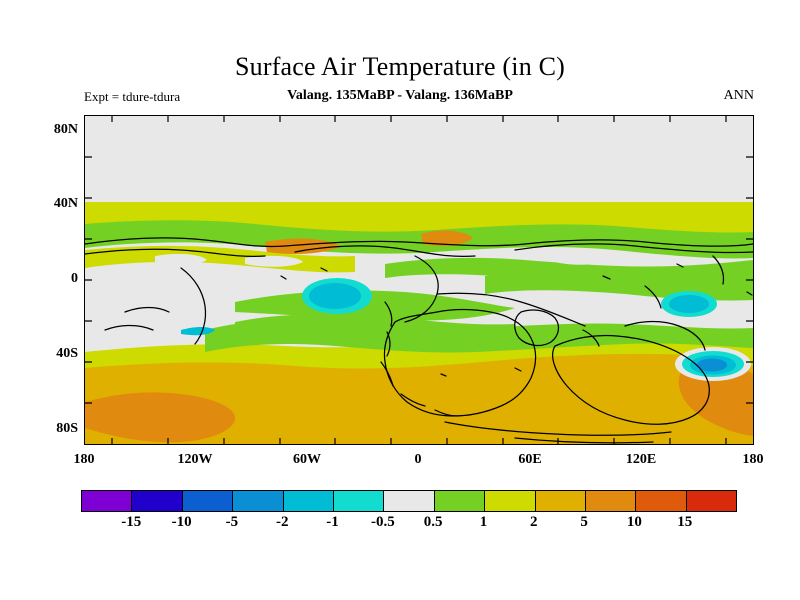 The image size is (800, 600). Describe the element at coordinates (131, 522) in the screenshot. I see `colorbar-tick--15: -15` at that location.